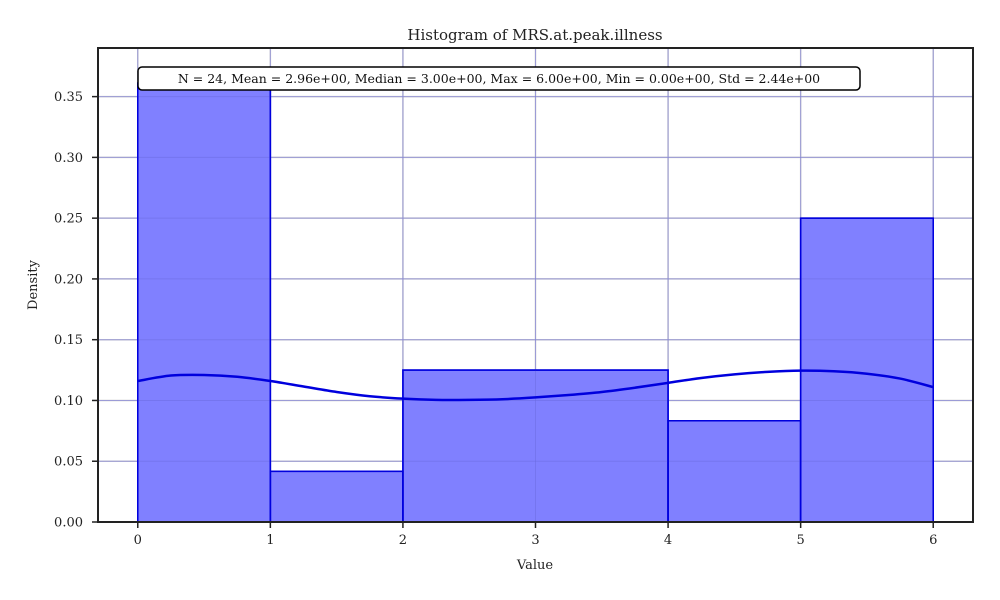 The width and height of the screenshot is (1000, 600). Describe the element at coordinates (68, 97) in the screenshot. I see `y-tick-label: 0.35` at that location.